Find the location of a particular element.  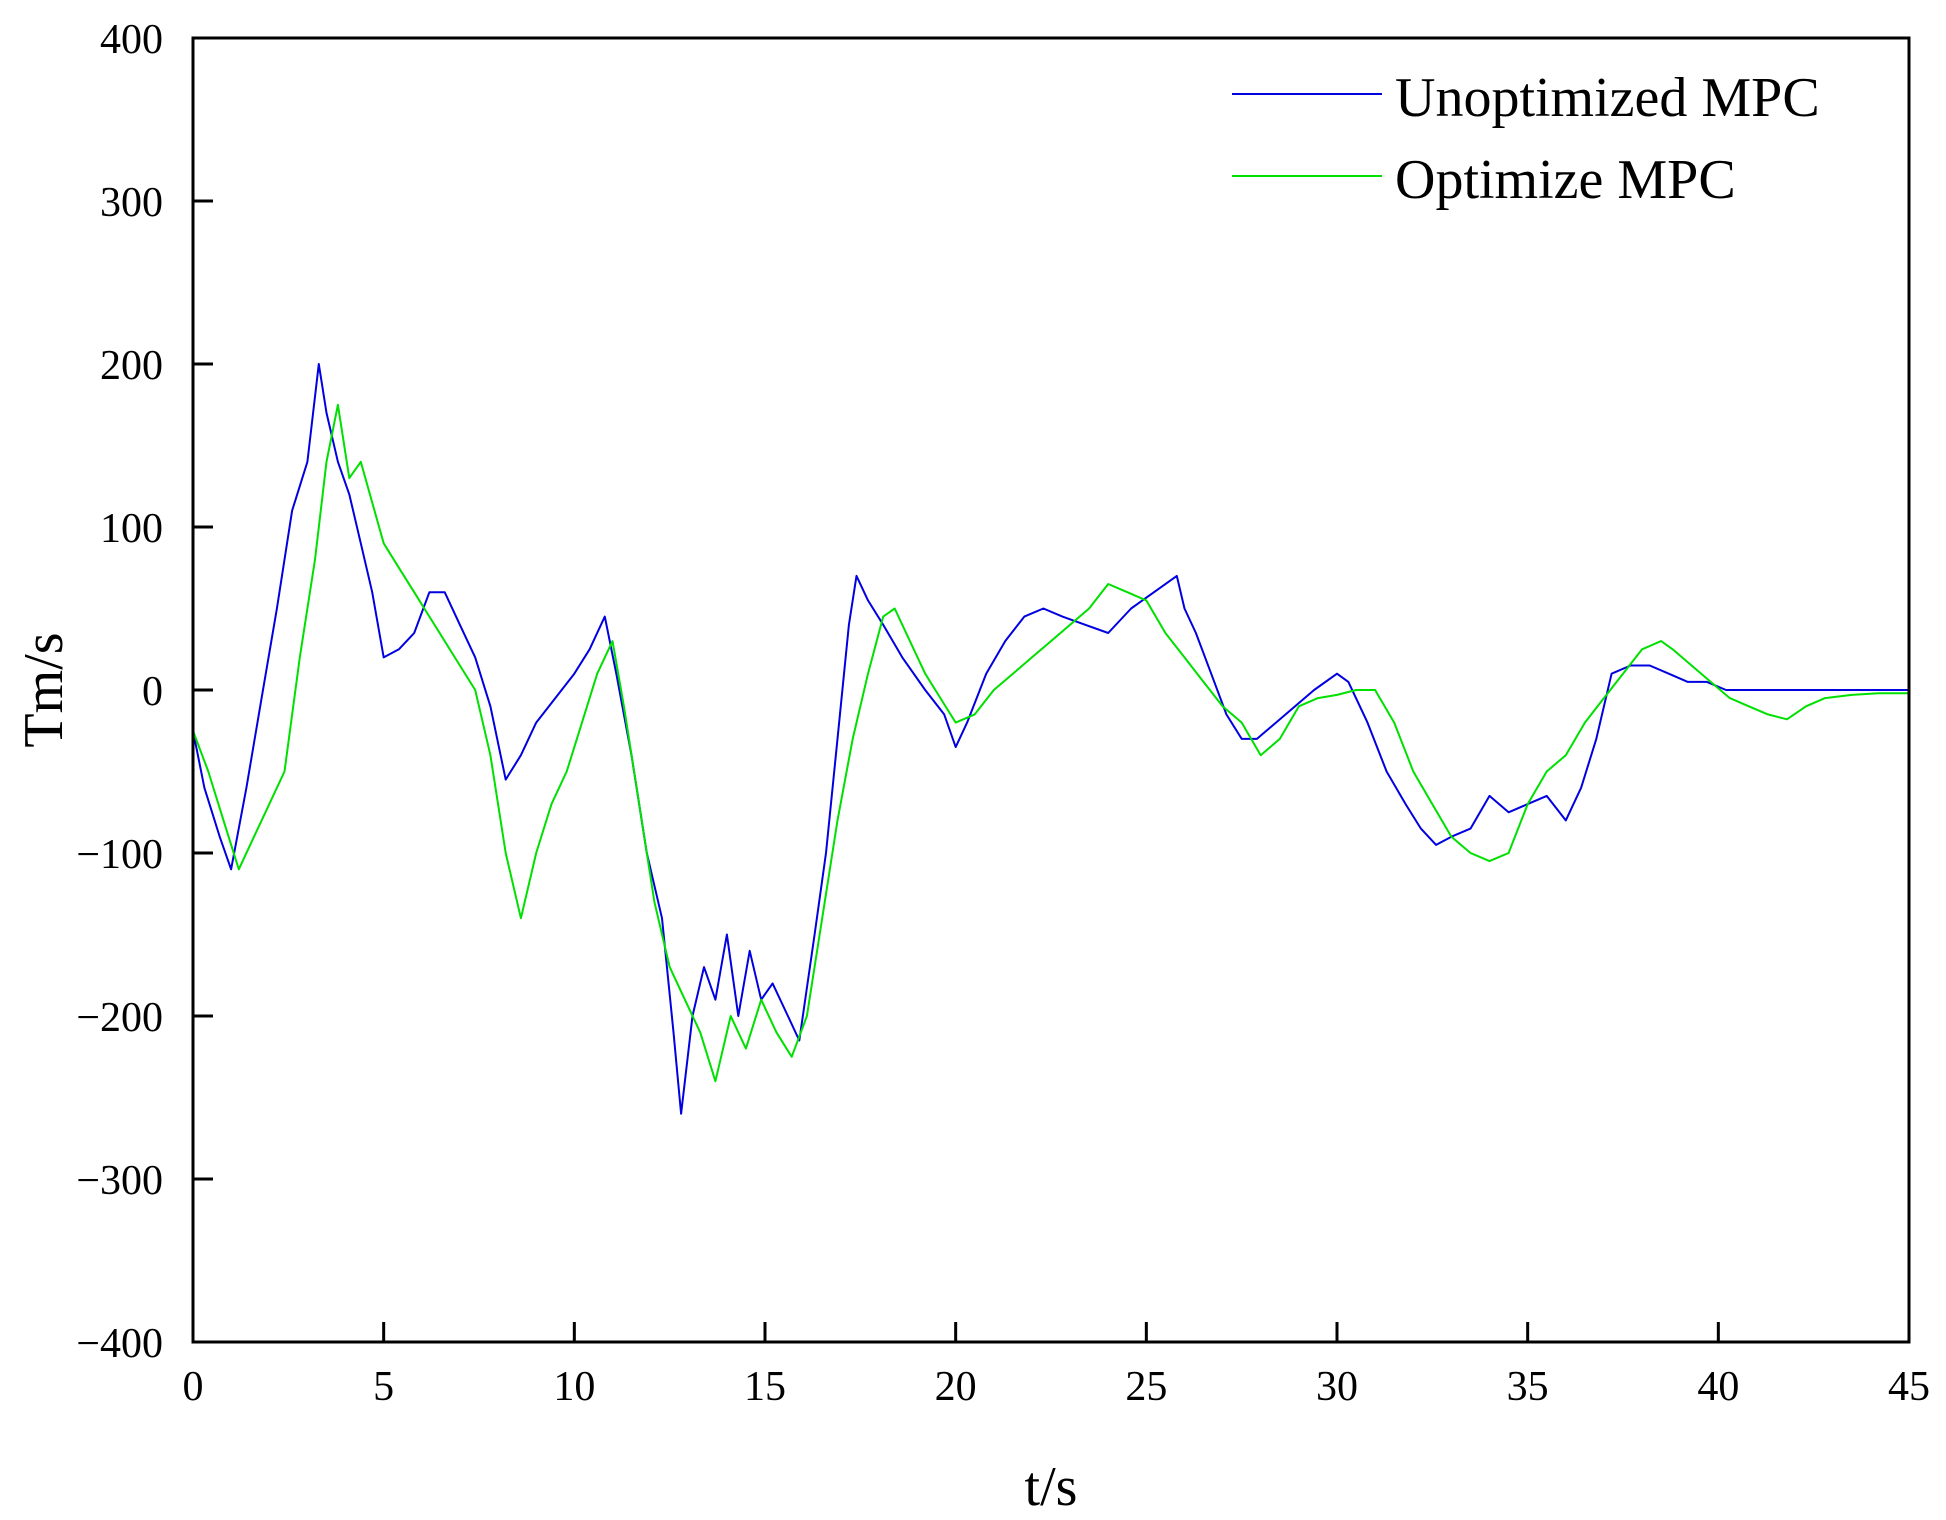

x-tick-label: 5 is located at coordinates (383, 1387).